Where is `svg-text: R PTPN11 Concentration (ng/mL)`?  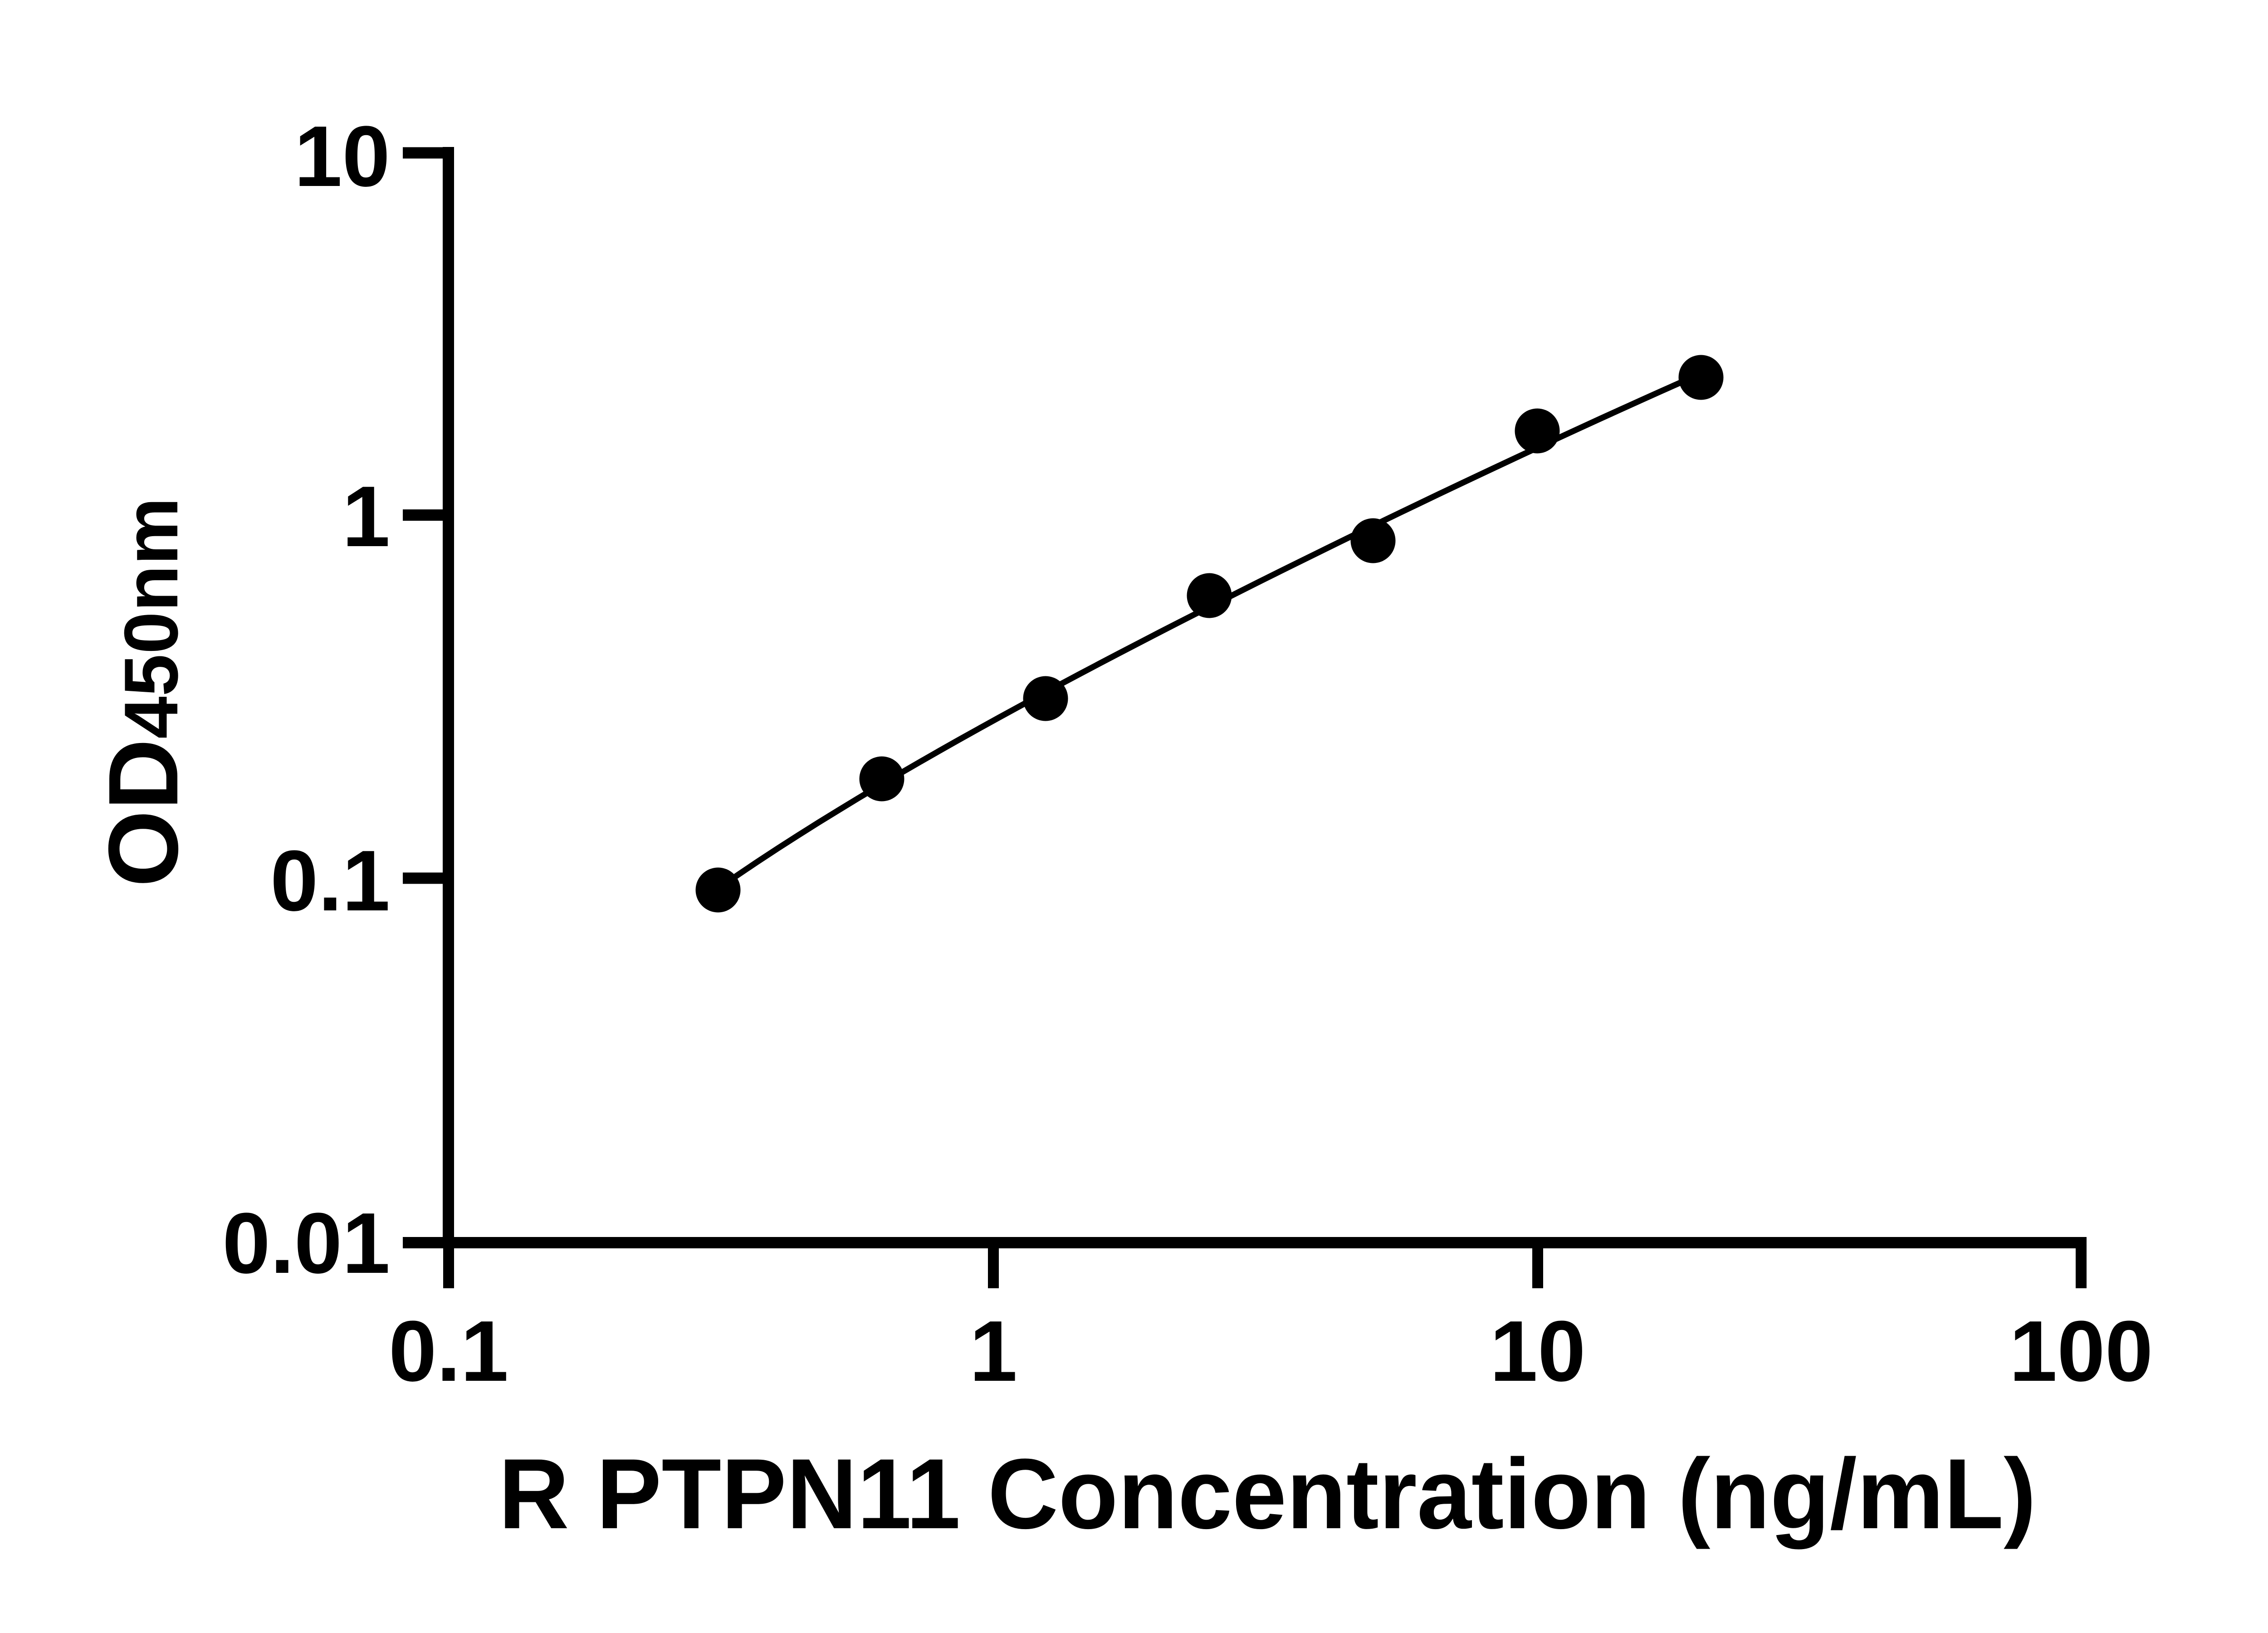
svg-text: R PTPN11 Concentration (ng/mL) is located at coordinates (1268, 1494).